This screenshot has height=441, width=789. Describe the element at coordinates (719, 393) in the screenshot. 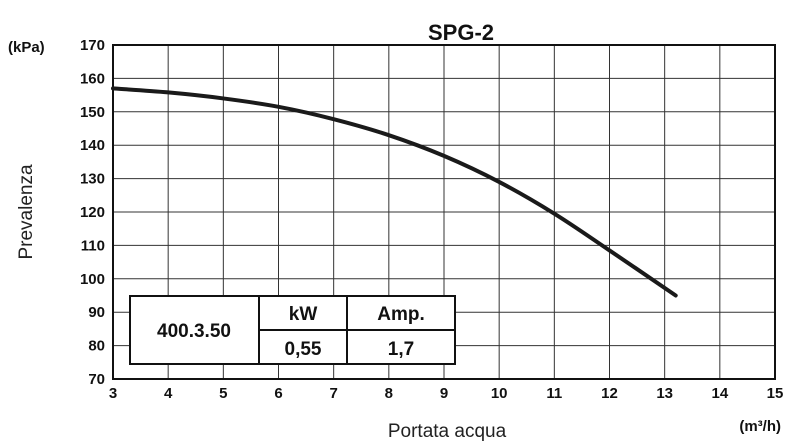

I see `x-tick-label: 14` at that location.